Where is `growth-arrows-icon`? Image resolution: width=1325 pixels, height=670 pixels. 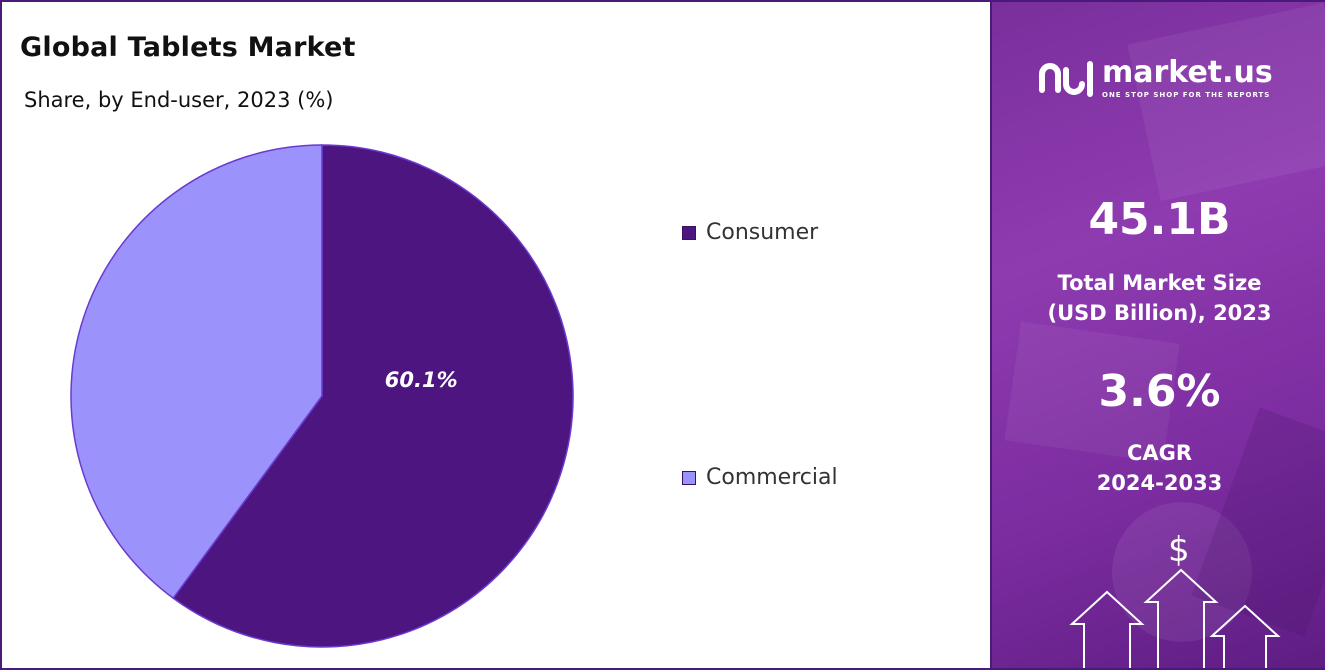
growth-arrows-icon is located at coordinates (1175, 618).